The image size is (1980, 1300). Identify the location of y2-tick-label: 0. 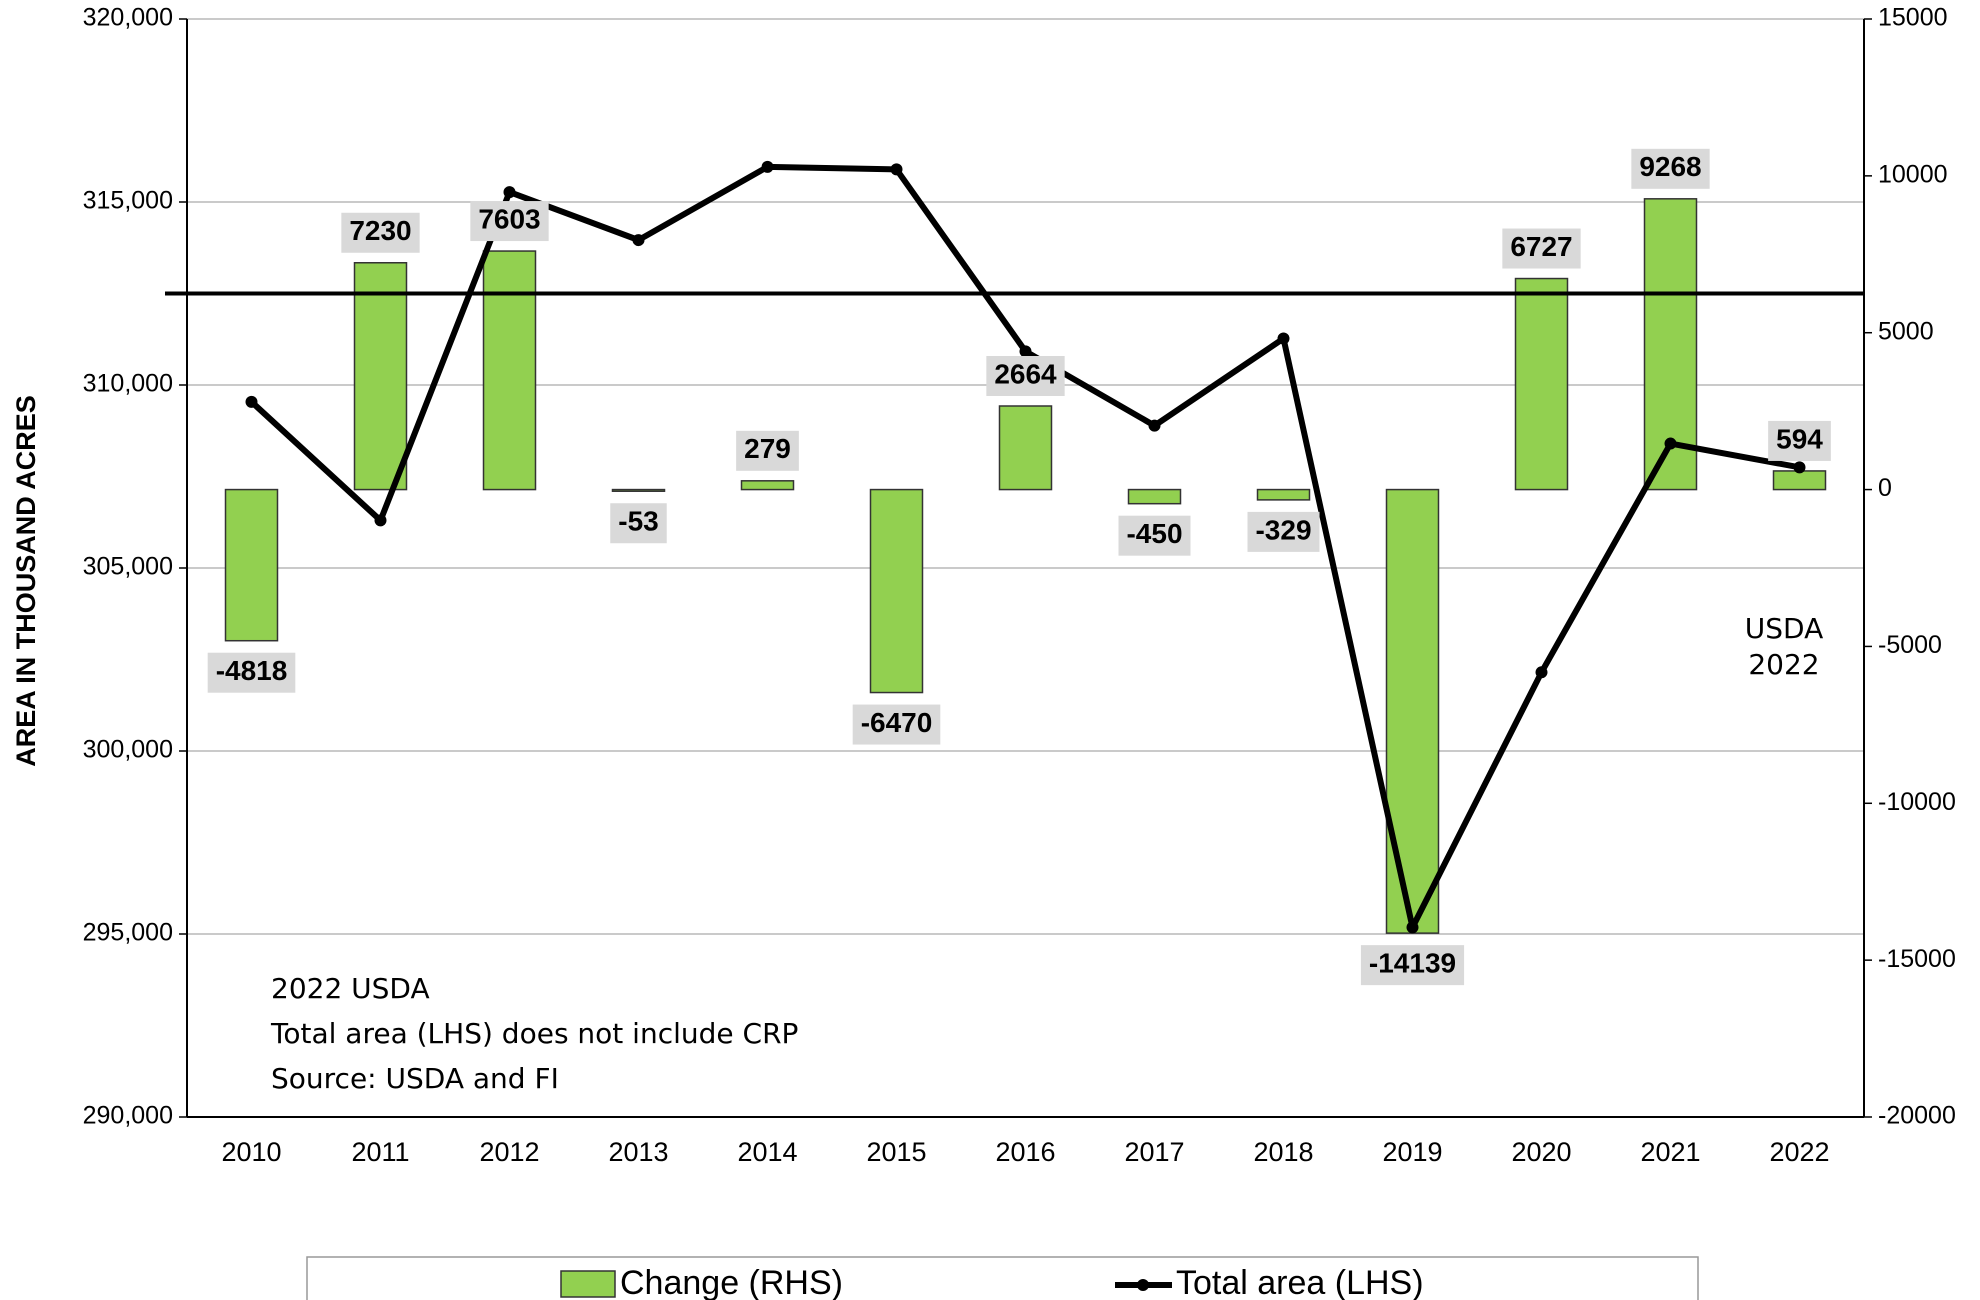
(1885, 488).